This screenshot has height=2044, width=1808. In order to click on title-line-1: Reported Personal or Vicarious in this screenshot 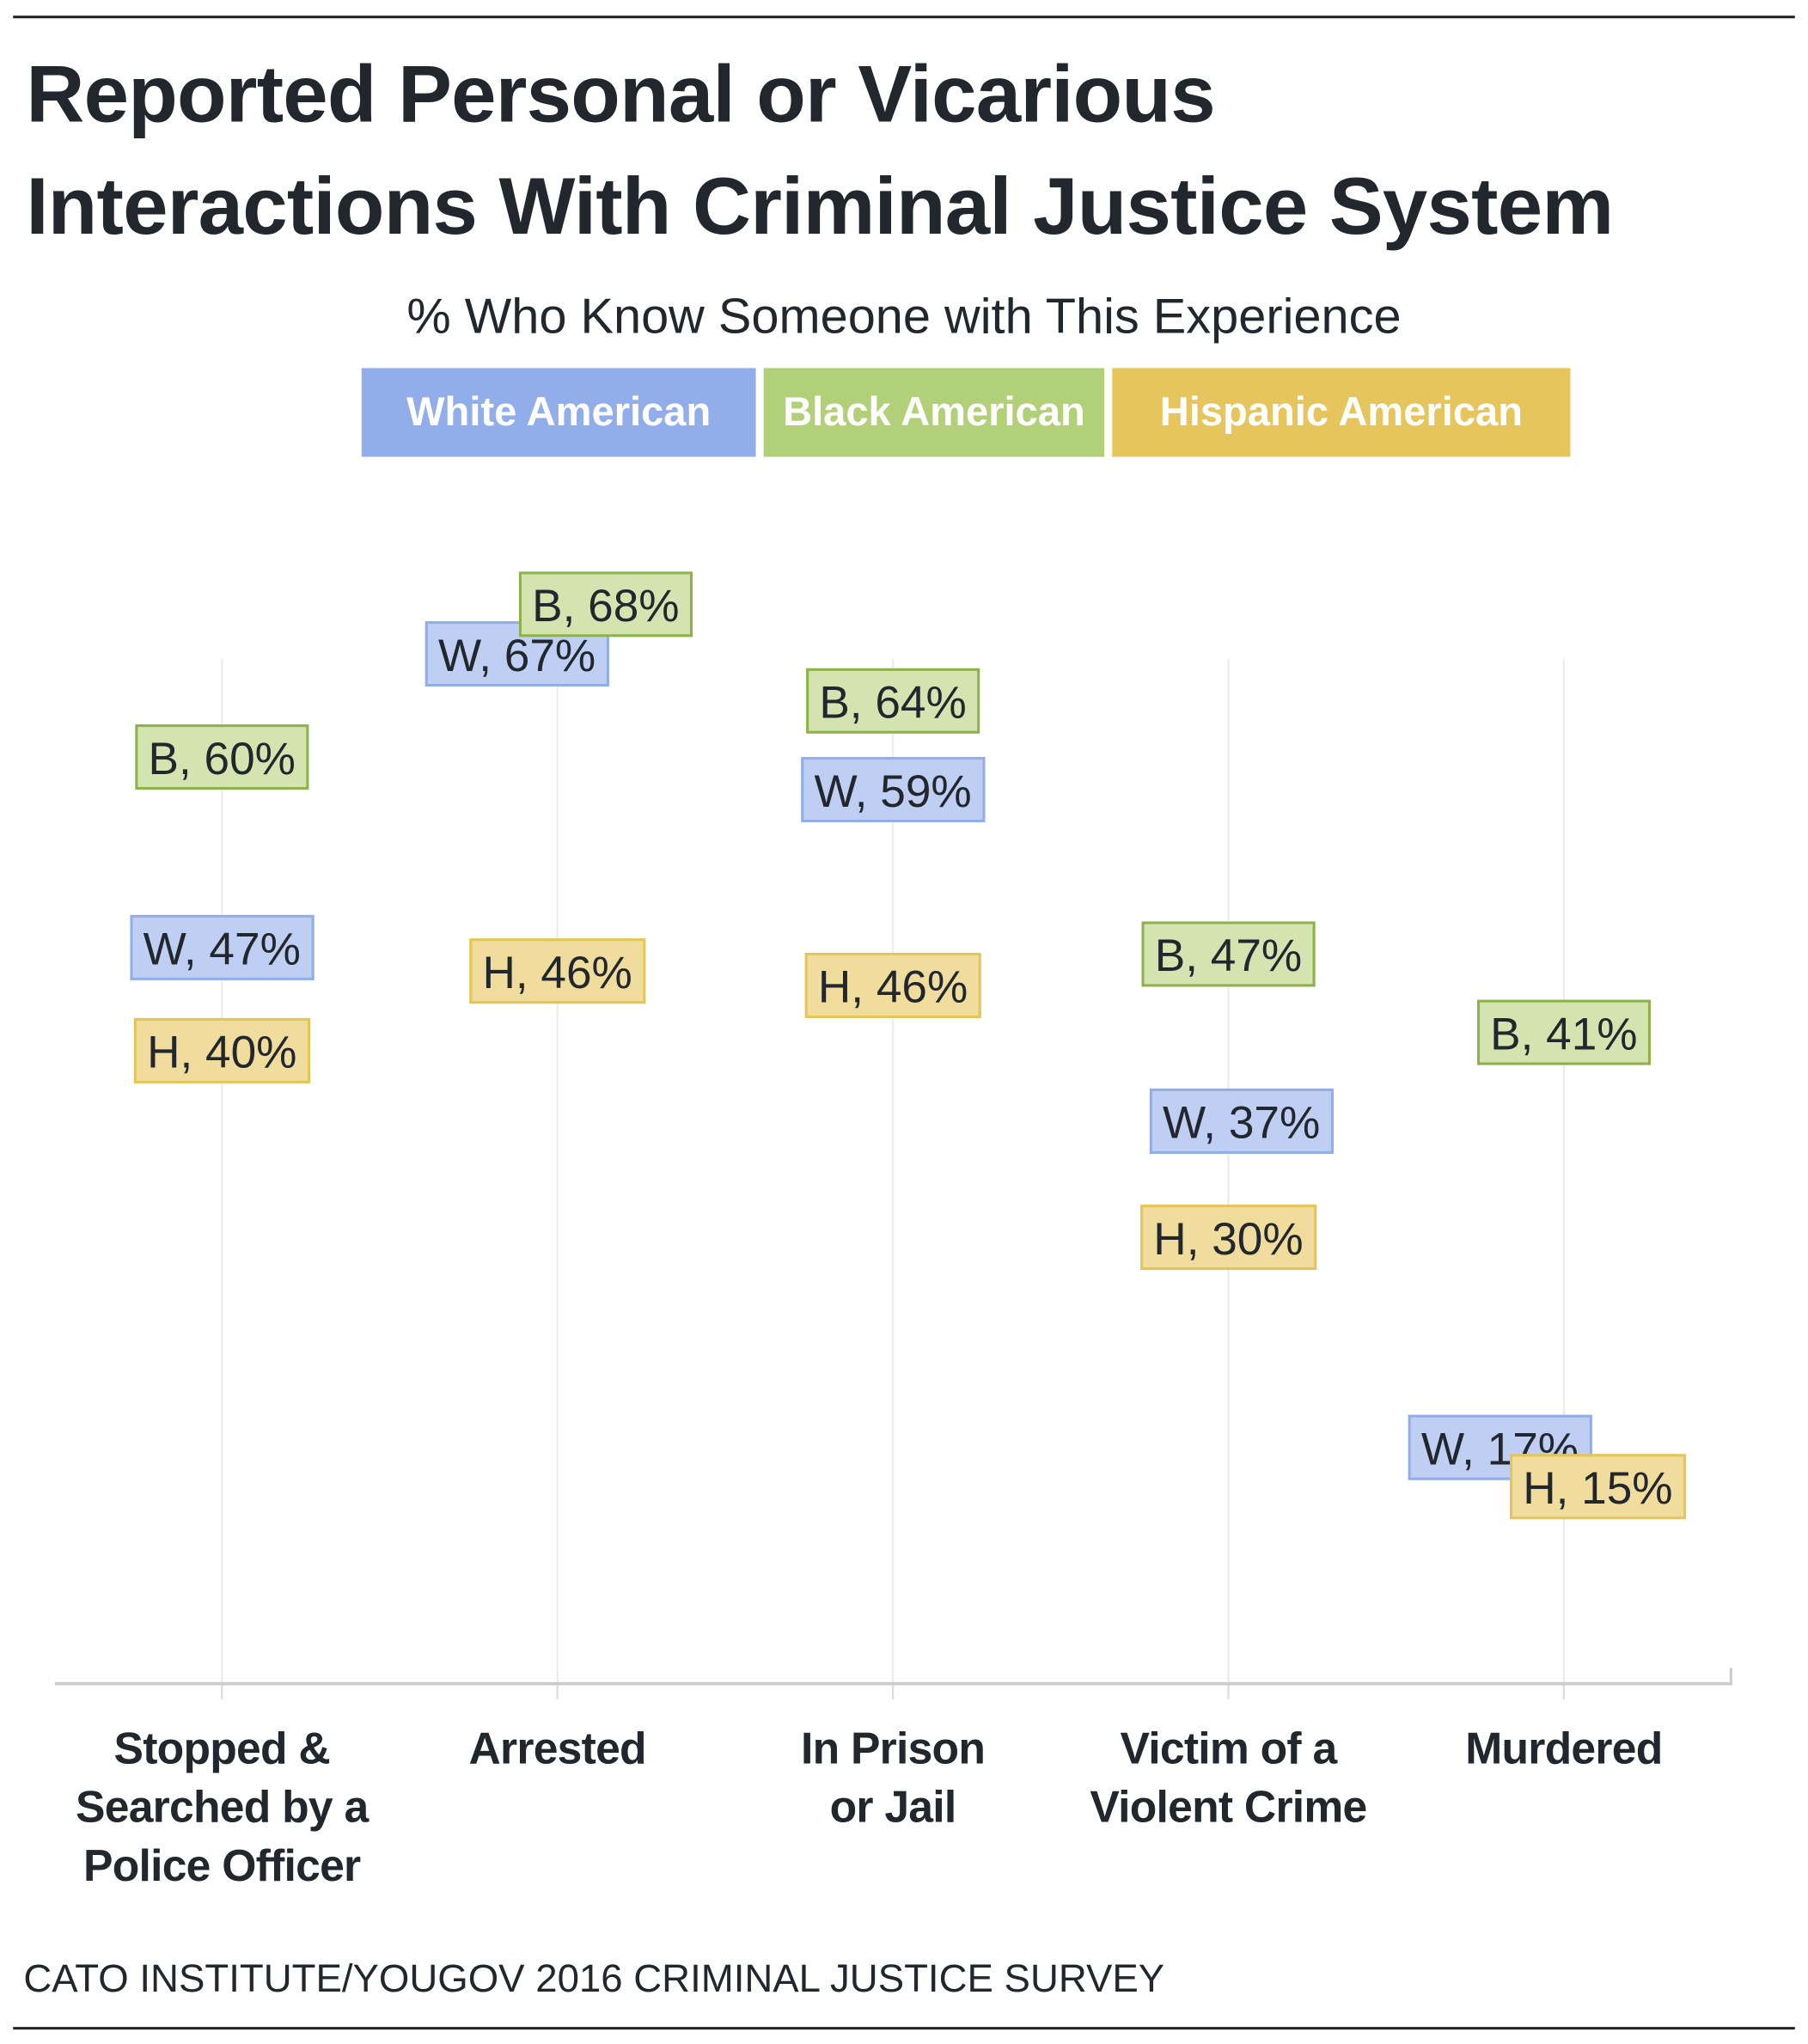, I will do `click(620, 94)`.